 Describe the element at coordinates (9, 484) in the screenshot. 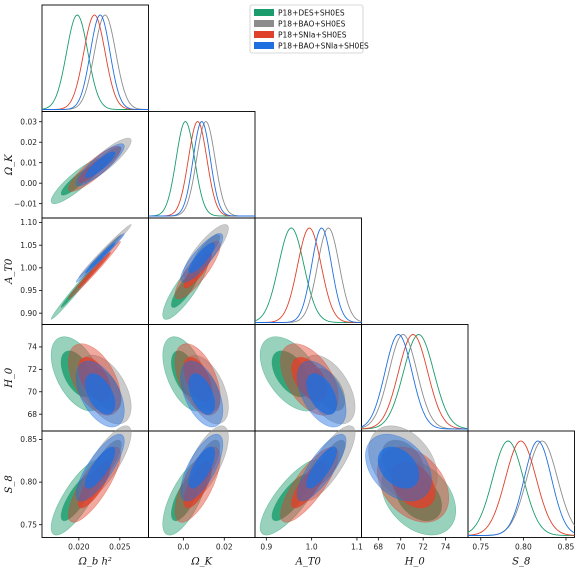

I see `y-axis-label-s8: S_8` at that location.